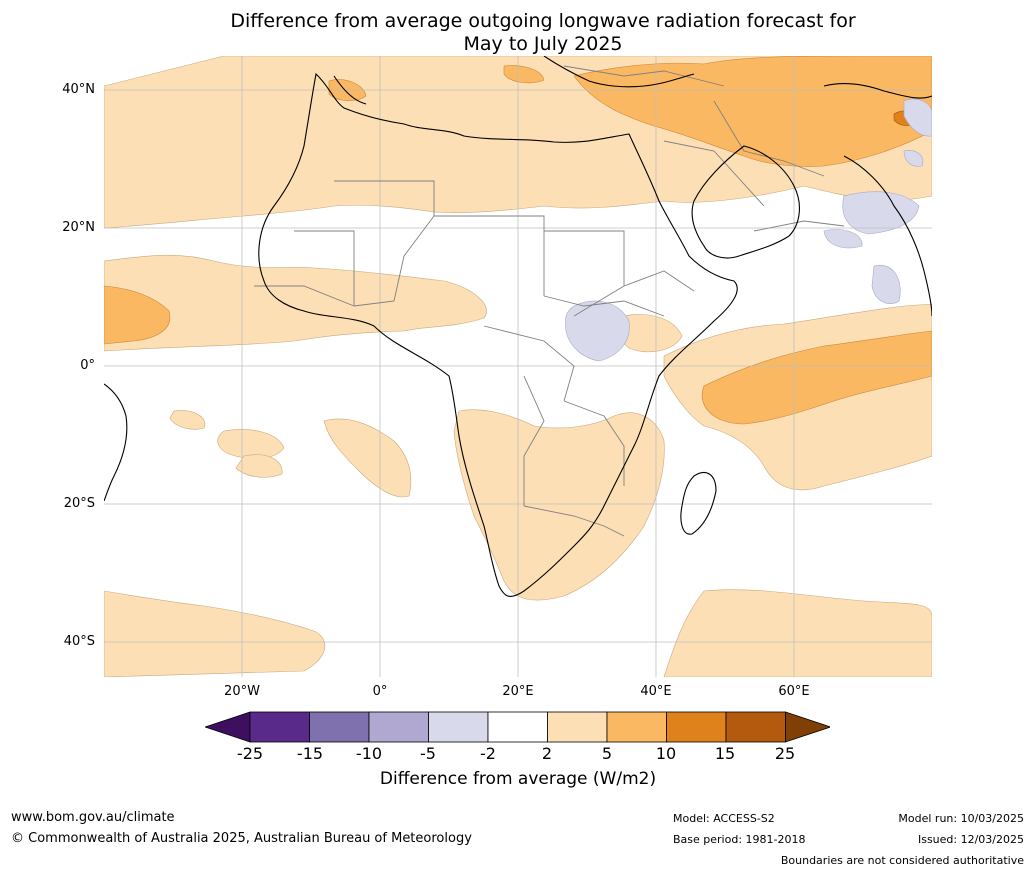 This screenshot has width=1035, height=873. I want to click on colorbar-tick-label: -10, so click(369, 753).